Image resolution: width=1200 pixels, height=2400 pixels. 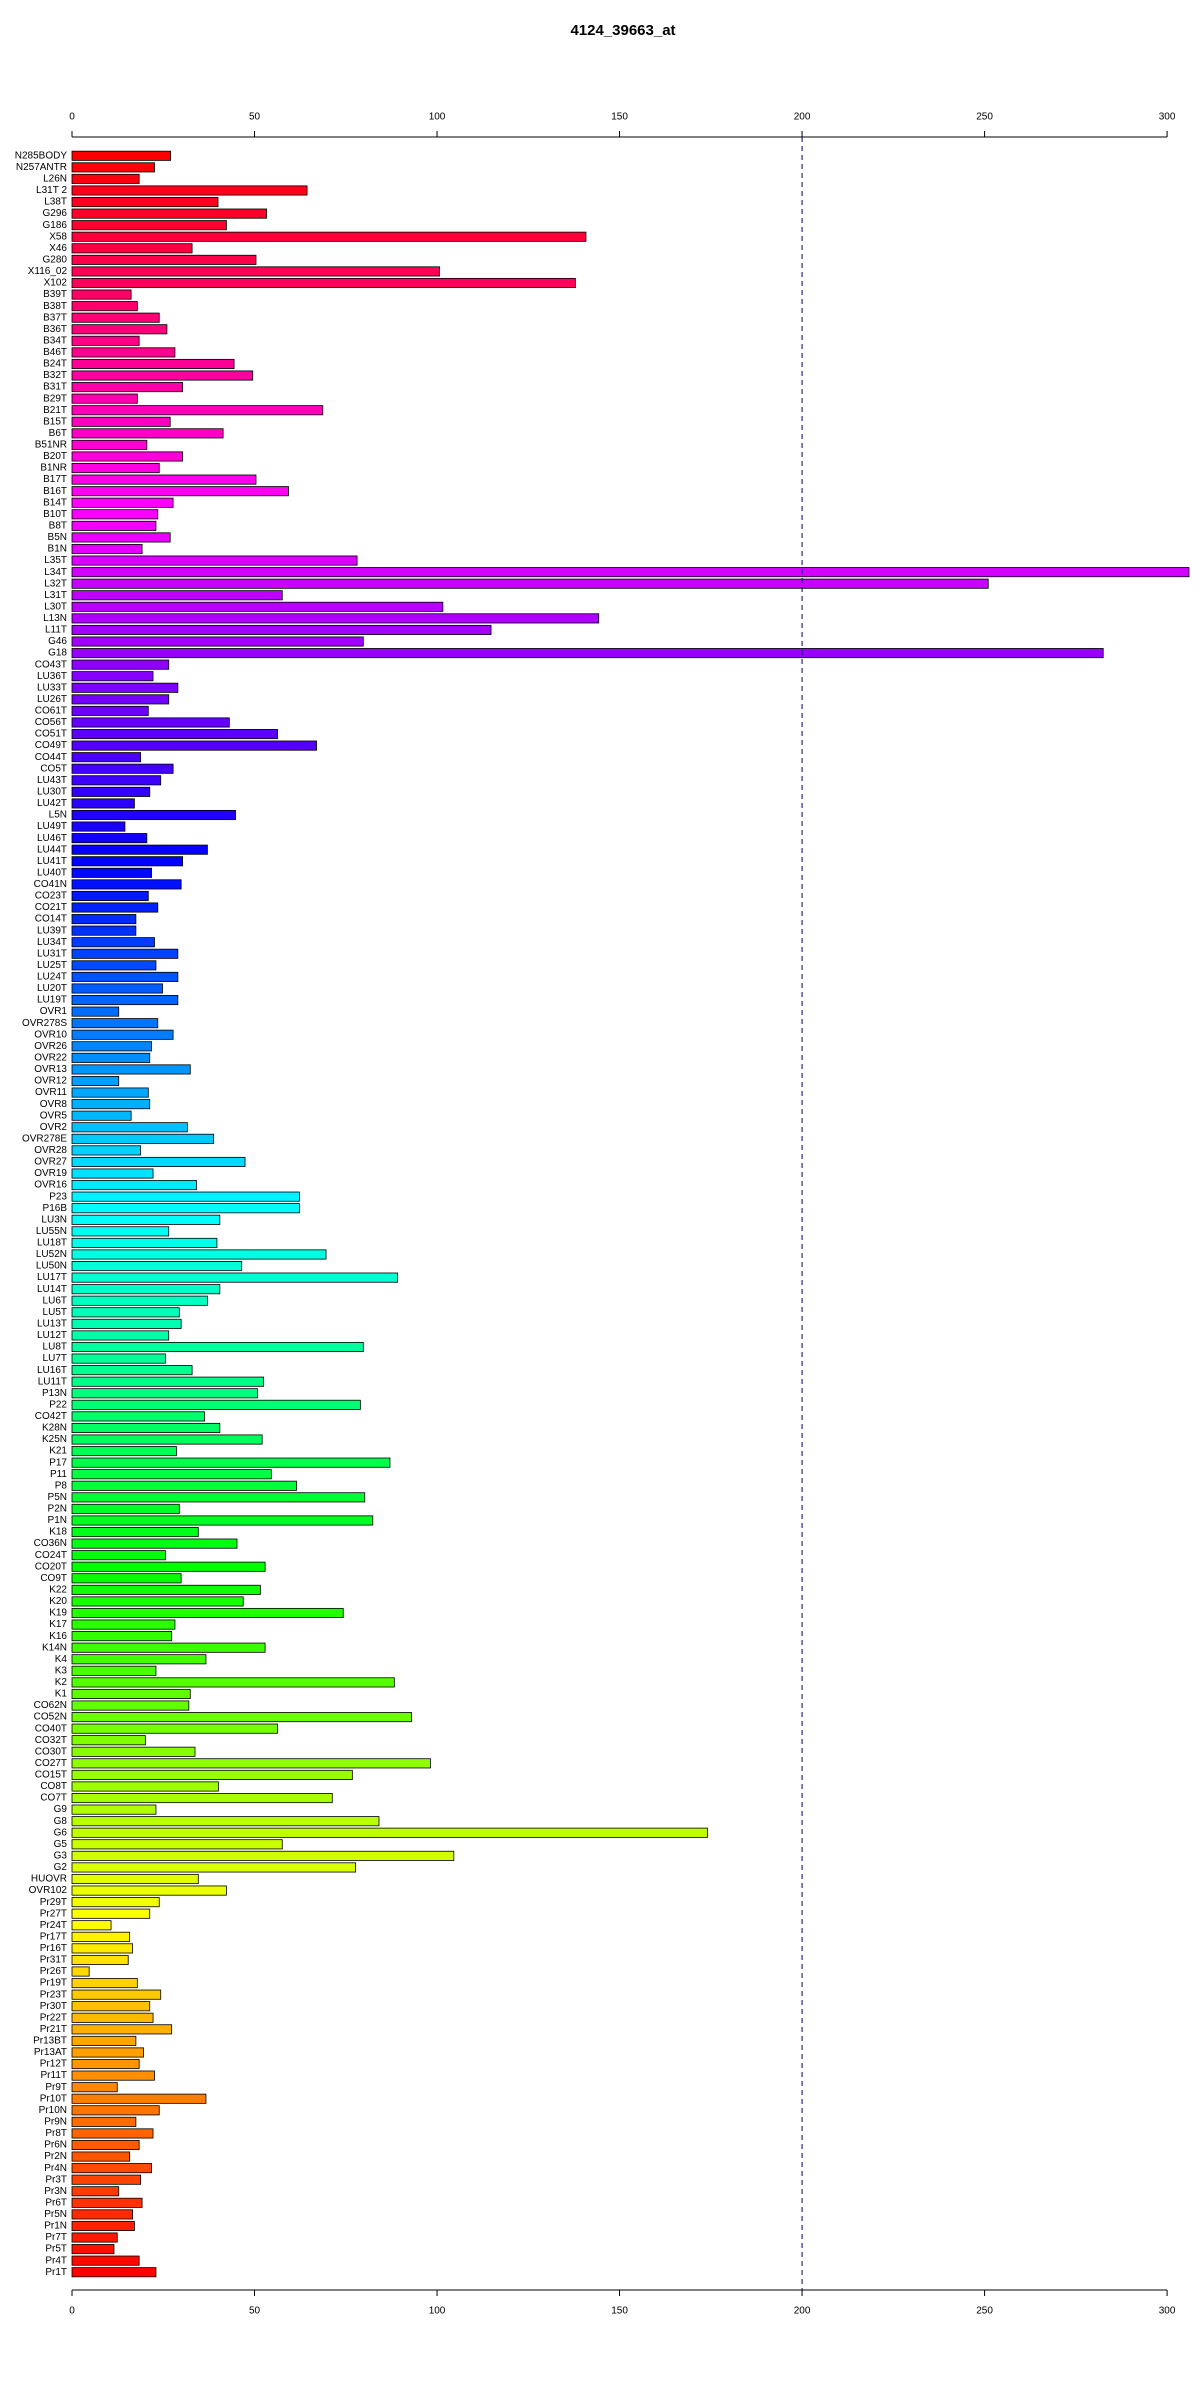 I want to click on y-tick-label: CO24T, so click(x=51, y=1555).